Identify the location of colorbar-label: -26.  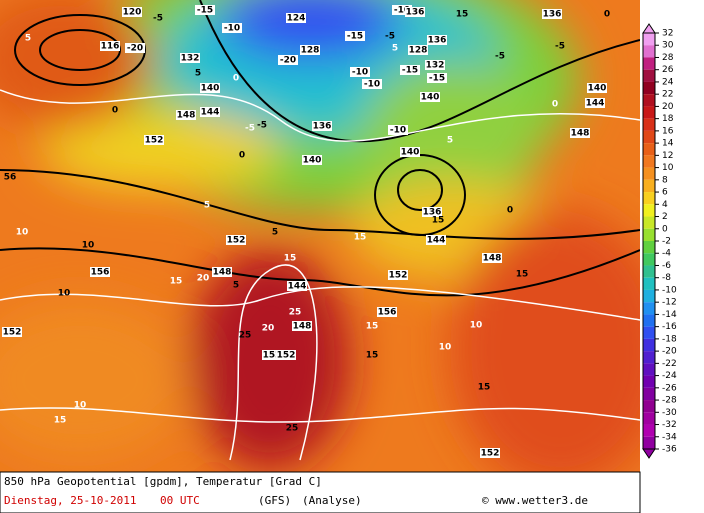
(669, 388).